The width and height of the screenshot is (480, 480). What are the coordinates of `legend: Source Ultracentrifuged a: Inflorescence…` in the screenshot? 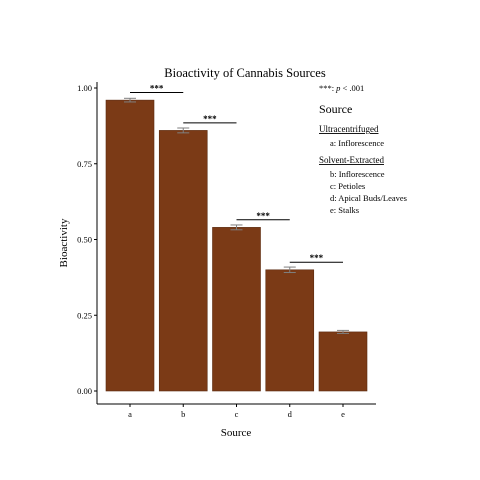 It's located at (363, 158).